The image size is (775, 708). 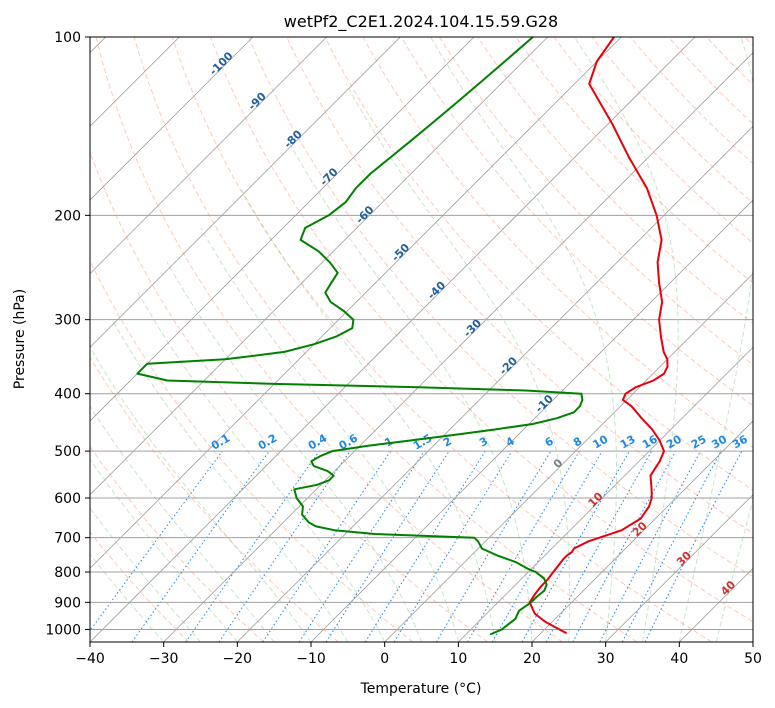 What do you see at coordinates (606, 659) in the screenshot?
I see `x-tick-label: 30` at bounding box center [606, 659].